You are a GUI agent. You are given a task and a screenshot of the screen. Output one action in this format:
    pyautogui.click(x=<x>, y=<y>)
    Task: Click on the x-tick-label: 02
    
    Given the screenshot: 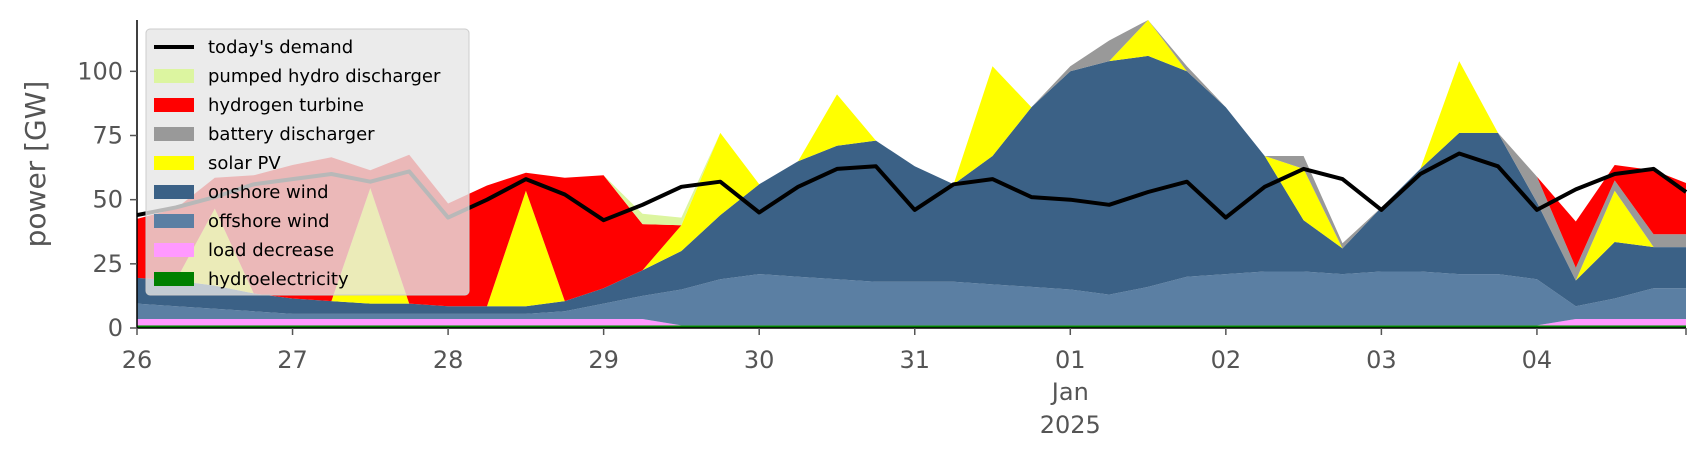 What is the action you would take?
    pyautogui.click(x=1226, y=360)
    